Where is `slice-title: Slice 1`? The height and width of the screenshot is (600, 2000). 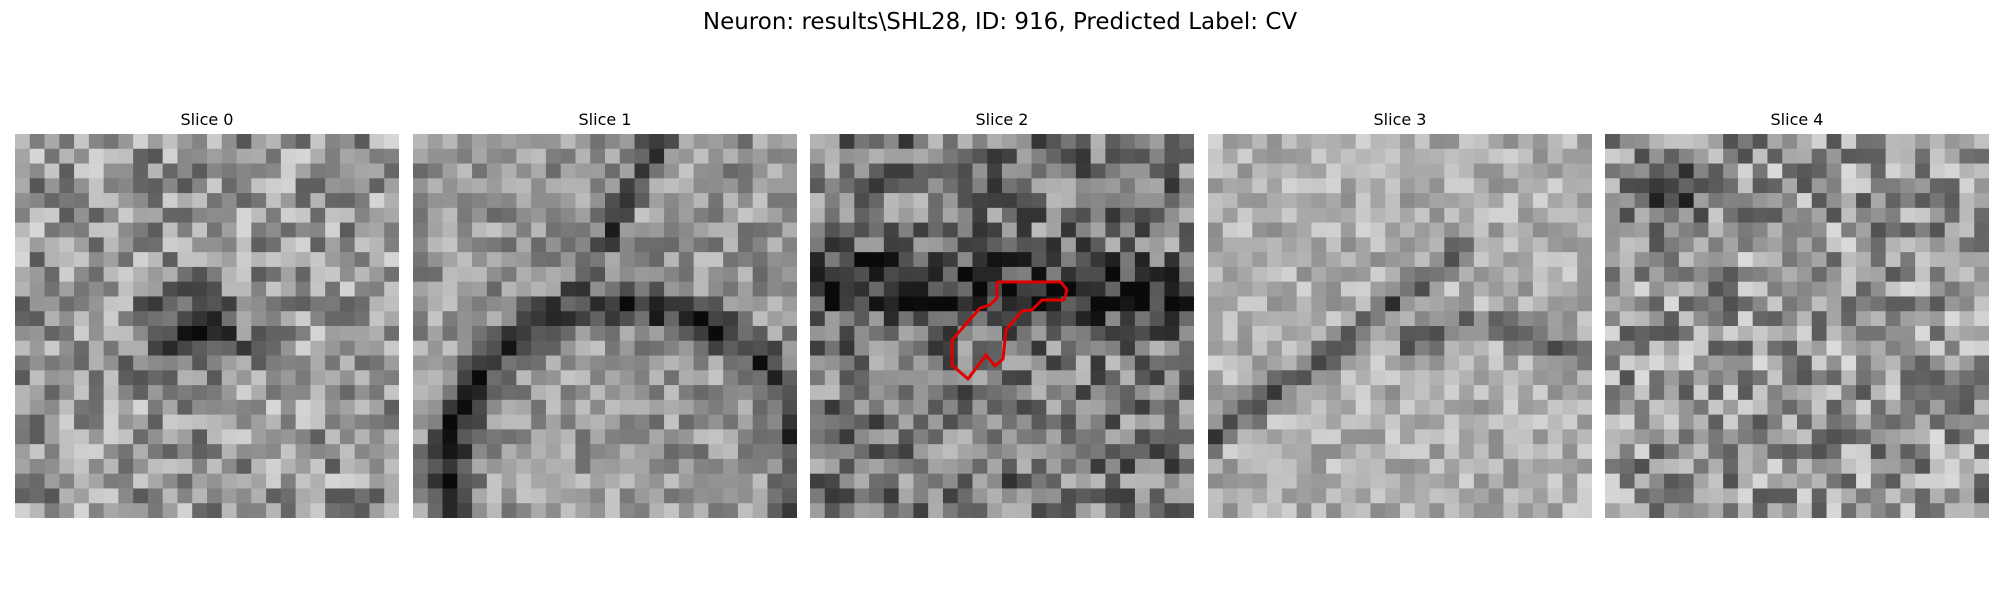
slice-title: Slice 1 is located at coordinates (605, 119).